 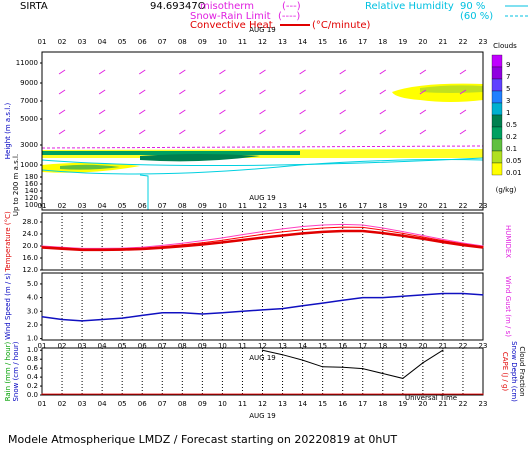 I want to click on y-tick-label: 0.8, so click(x=32, y=359).